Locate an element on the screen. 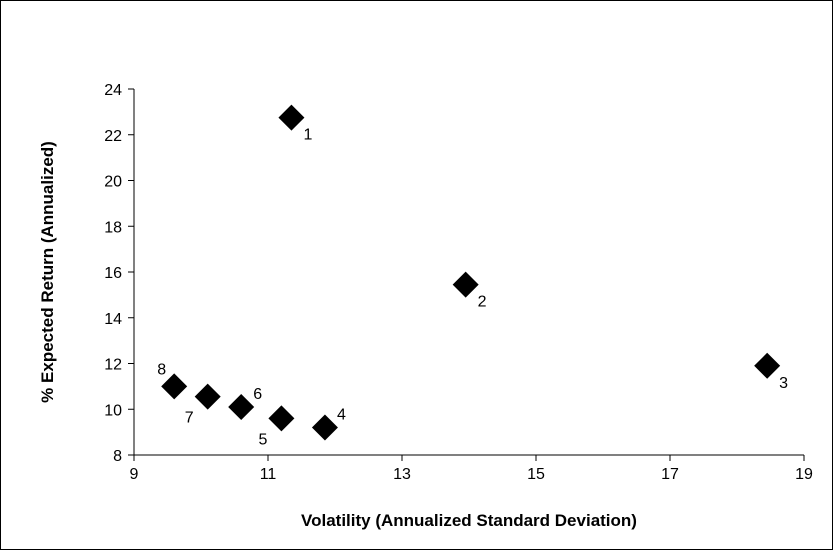 The image size is (833, 551). y-tick-label: 10 is located at coordinates (113, 410).